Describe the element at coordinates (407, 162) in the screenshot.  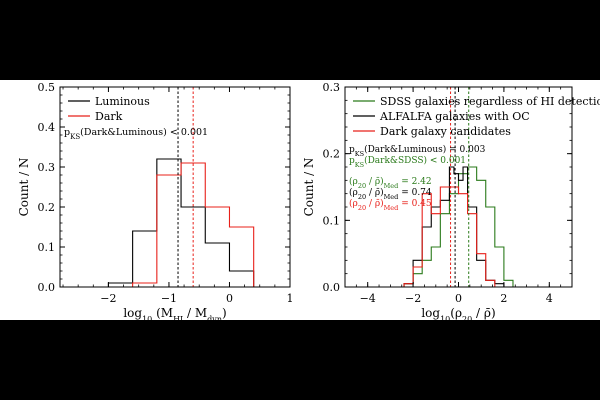
I see `ks-annotation-1: pKS(Dark&SDSS) < 0.001` at that location.